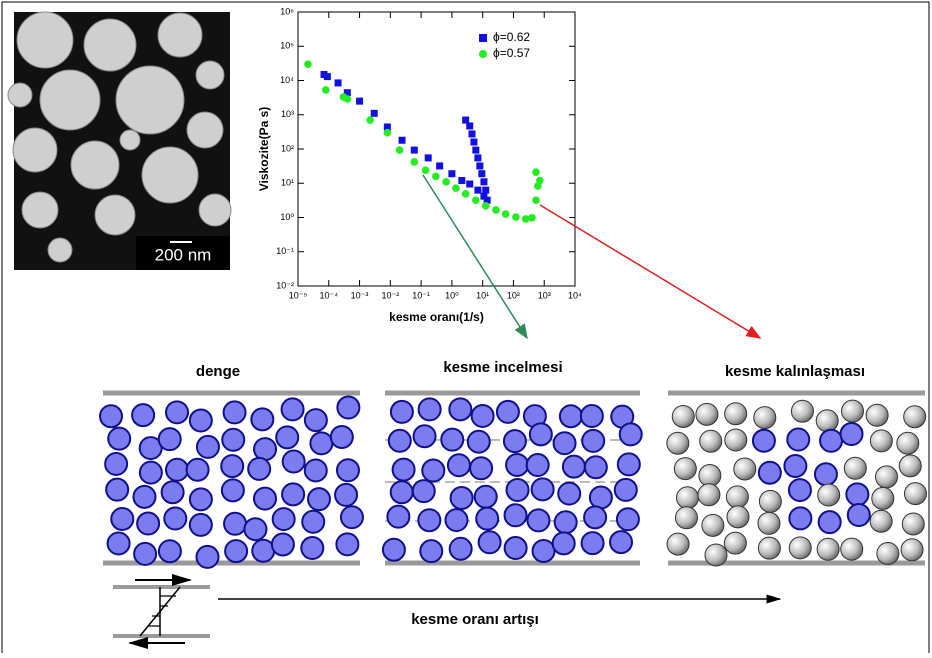 This screenshot has height=658, width=932. Describe the element at coordinates (287, 148) in the screenshot. I see `y-tick-label: 10²` at that location.